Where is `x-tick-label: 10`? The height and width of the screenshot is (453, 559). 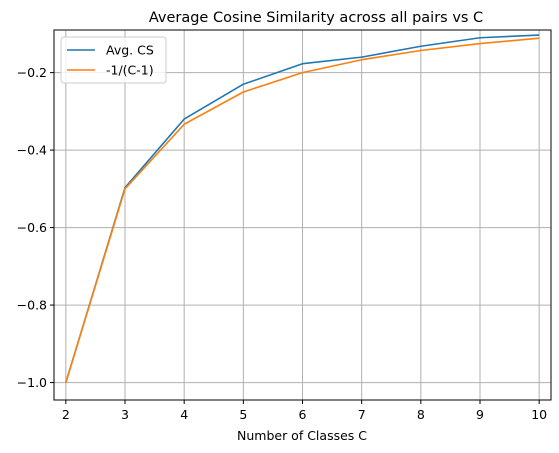 x-tick-label: 10 is located at coordinates (539, 414).